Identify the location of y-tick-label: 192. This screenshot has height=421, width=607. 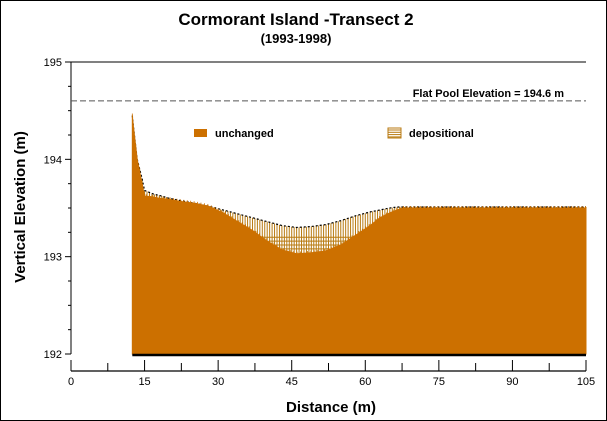
(53, 355).